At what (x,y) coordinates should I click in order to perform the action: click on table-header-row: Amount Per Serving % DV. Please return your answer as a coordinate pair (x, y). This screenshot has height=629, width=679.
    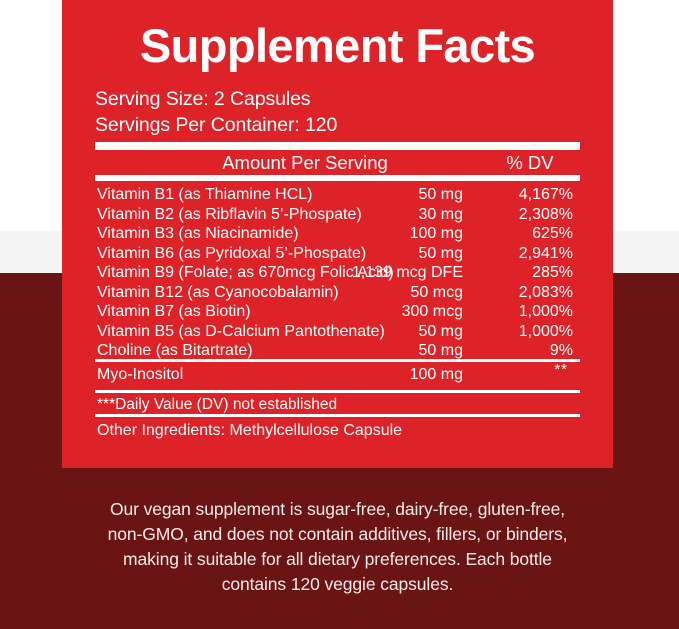
    Looking at the image, I should click on (337, 163).